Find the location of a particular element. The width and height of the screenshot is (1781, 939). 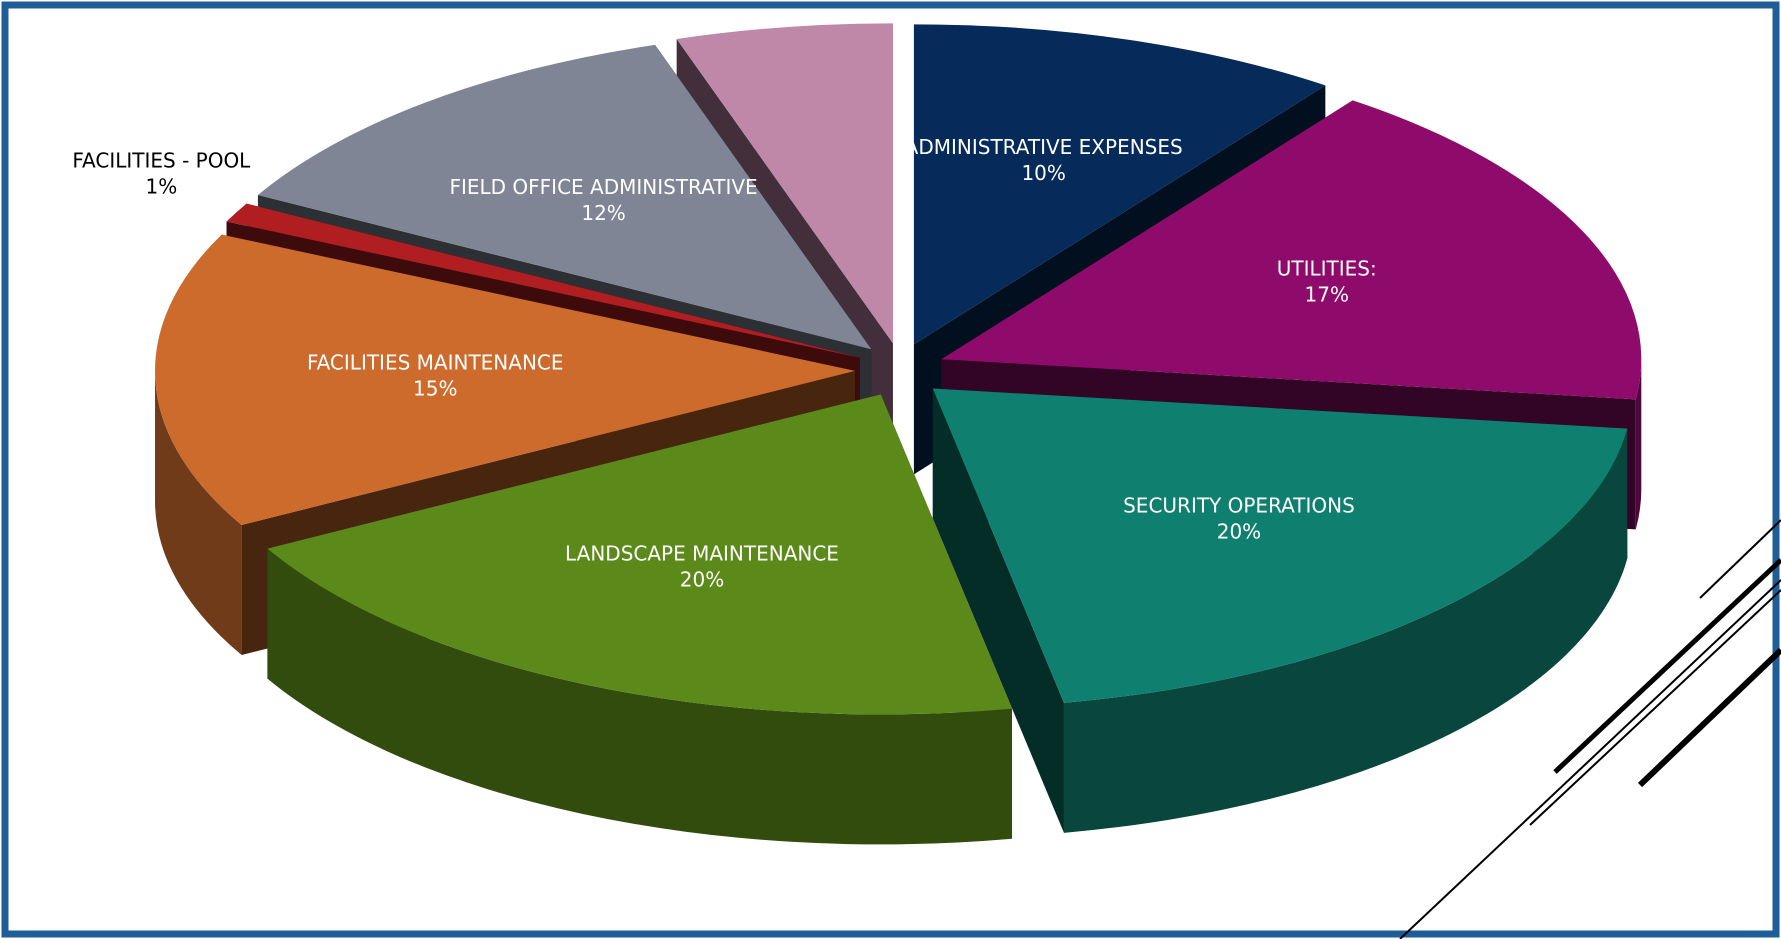

decoration is located at coordinates (1590, 729).